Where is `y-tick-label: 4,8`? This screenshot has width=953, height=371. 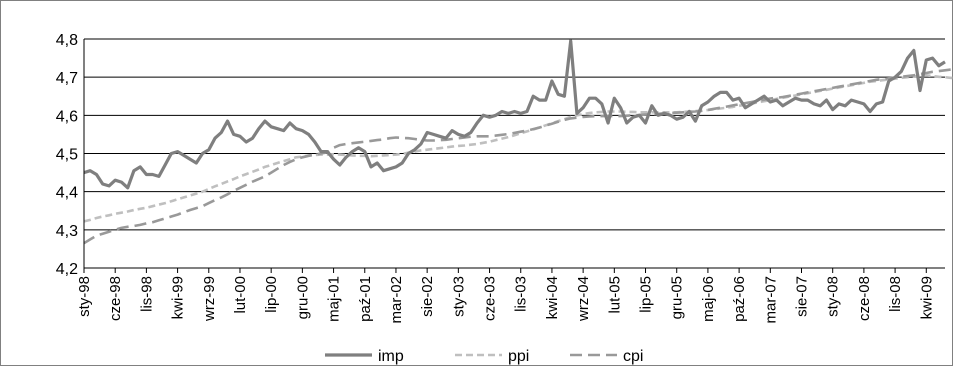
y-tick-label: 4,8 is located at coordinates (67, 40).